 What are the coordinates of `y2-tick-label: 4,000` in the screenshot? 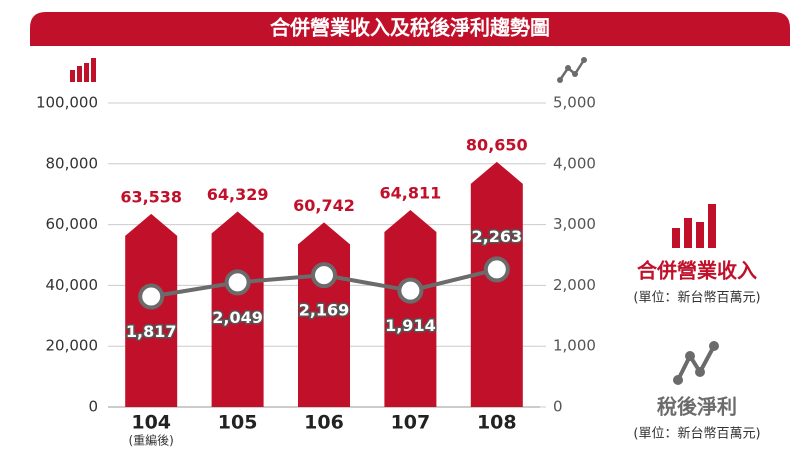 It's located at (574, 163).